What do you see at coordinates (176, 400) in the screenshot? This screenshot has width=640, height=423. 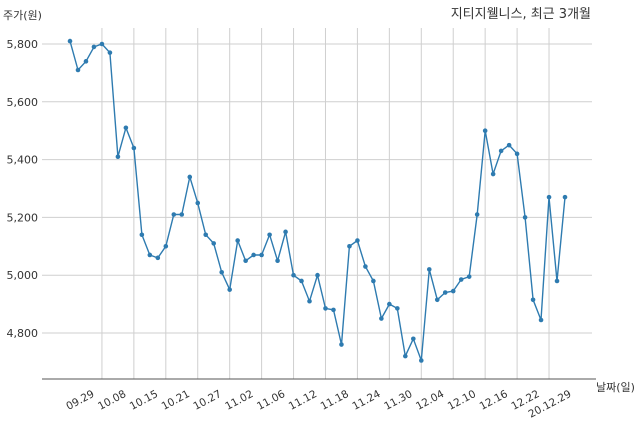 I see `x-tick-label: 10.21` at bounding box center [176, 400].